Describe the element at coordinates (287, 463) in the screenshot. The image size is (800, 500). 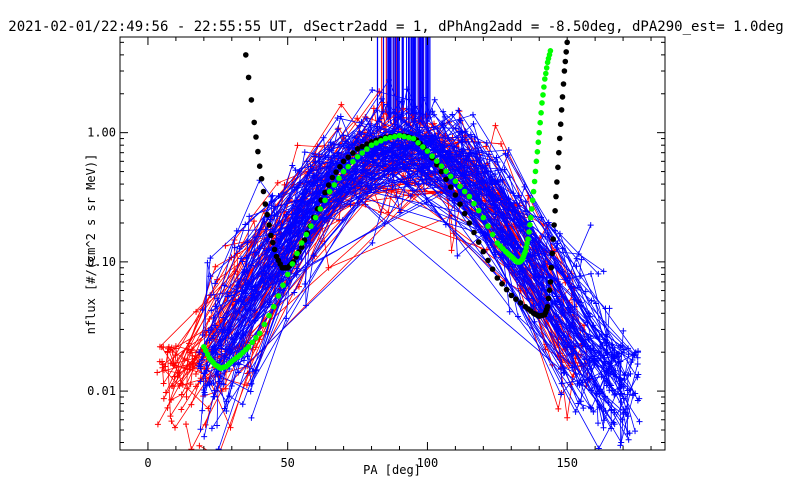
I see `x-tick-label: 50` at that location.